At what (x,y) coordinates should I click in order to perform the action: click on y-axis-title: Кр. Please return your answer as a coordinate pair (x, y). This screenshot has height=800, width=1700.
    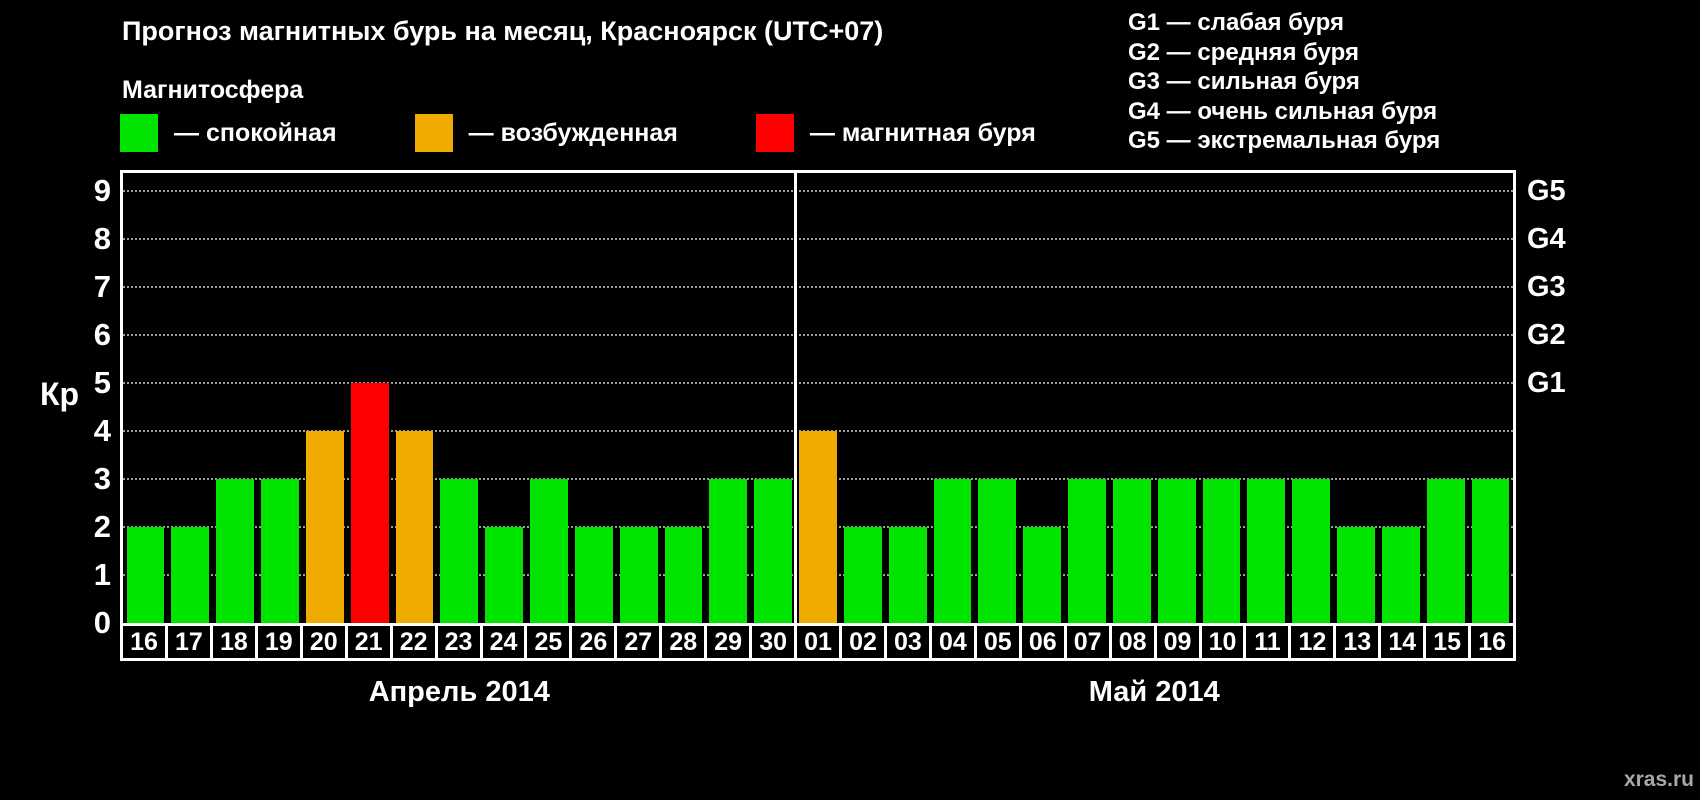
    Looking at the image, I should click on (60, 394).